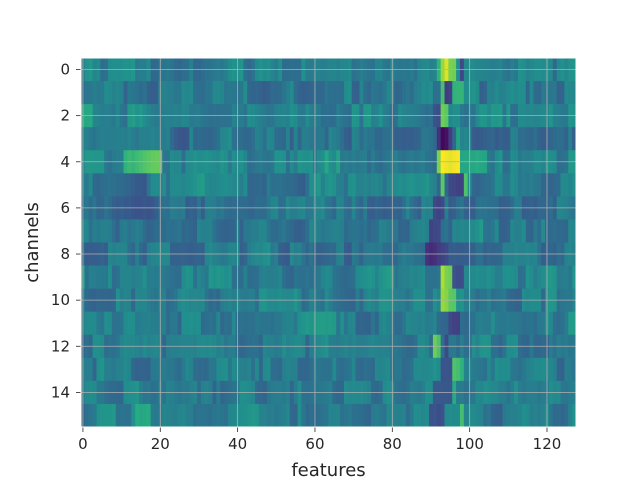 This screenshot has width=640, height=480. What do you see at coordinates (60, 300) in the screenshot?
I see `y-tick-label: 10` at bounding box center [60, 300].